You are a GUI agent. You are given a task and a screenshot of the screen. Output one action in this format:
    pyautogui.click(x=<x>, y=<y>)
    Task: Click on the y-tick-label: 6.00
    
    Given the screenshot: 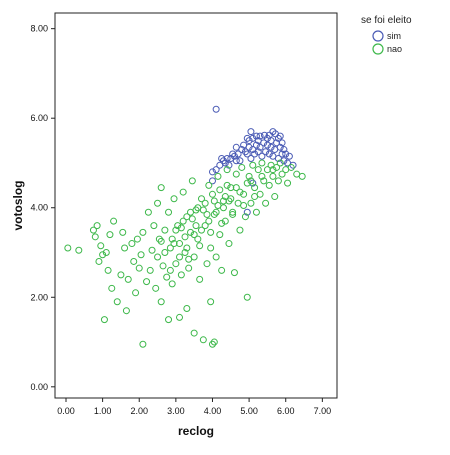 What is the action you would take?
    pyautogui.click(x=39, y=118)
    